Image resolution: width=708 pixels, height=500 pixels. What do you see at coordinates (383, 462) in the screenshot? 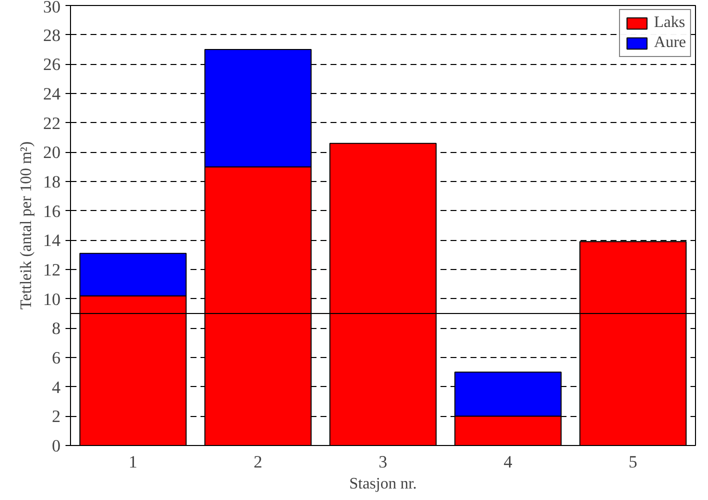
I see `x-tick-label: 3` at bounding box center [383, 462].